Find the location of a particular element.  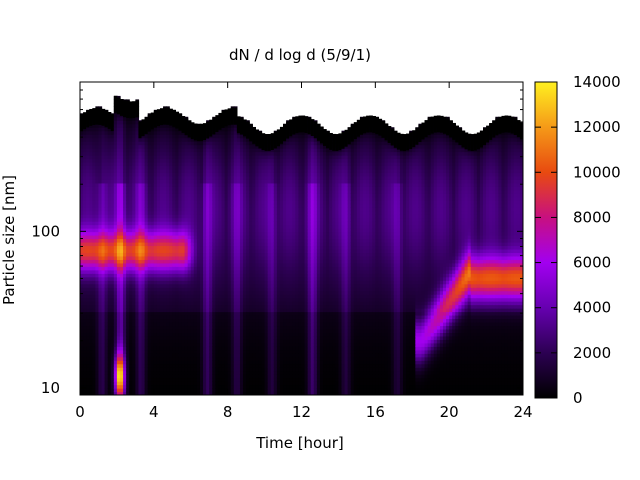

cutoff-band is located at coordinates (115, 104).